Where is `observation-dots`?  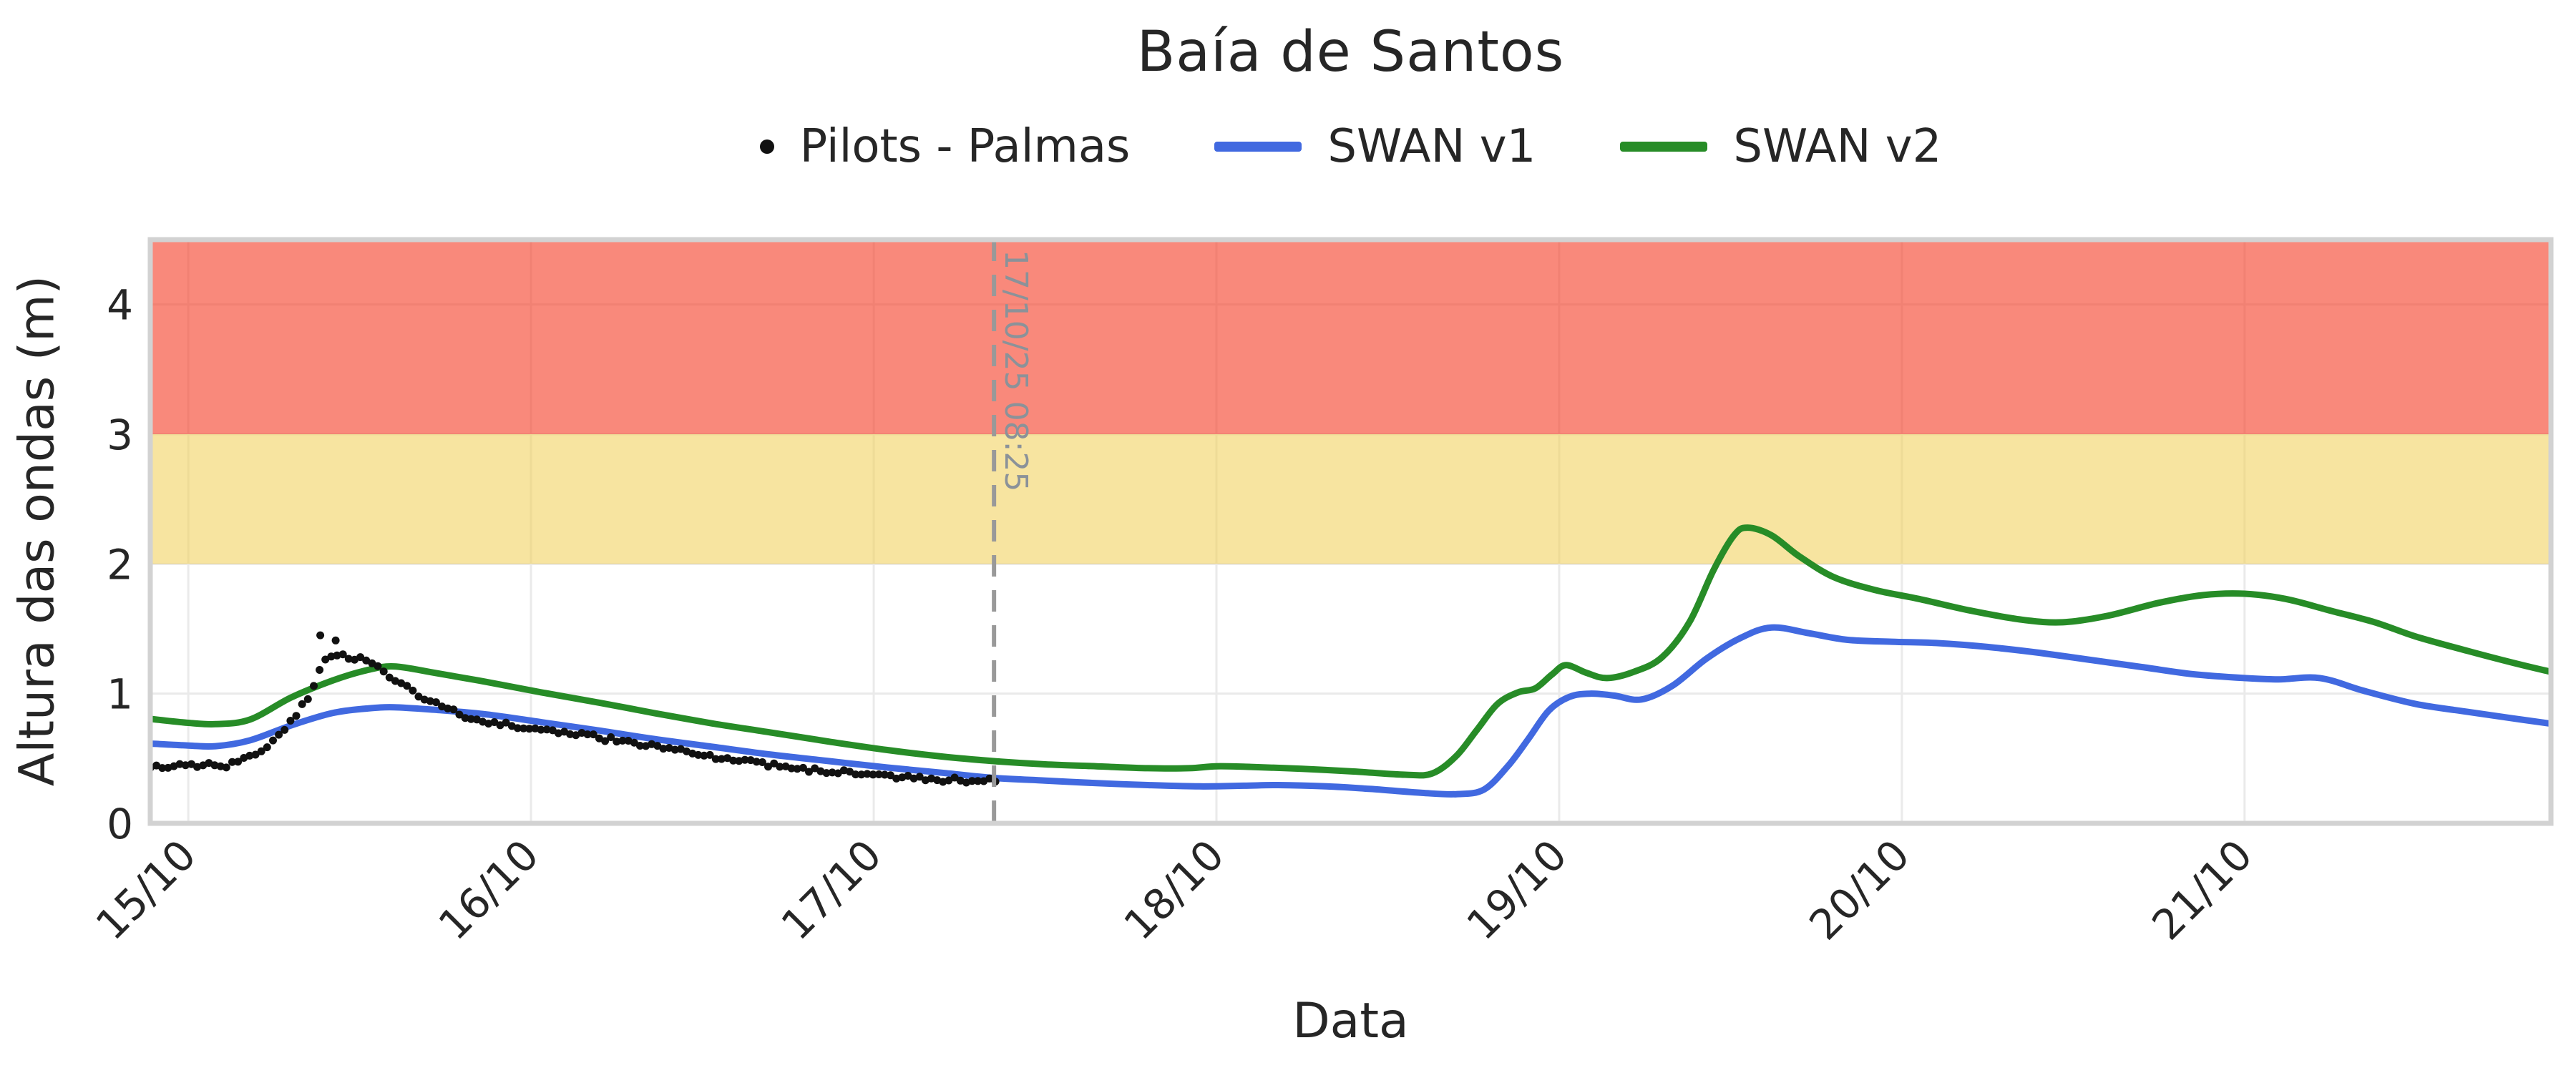 observation-dots is located at coordinates (575, 709).